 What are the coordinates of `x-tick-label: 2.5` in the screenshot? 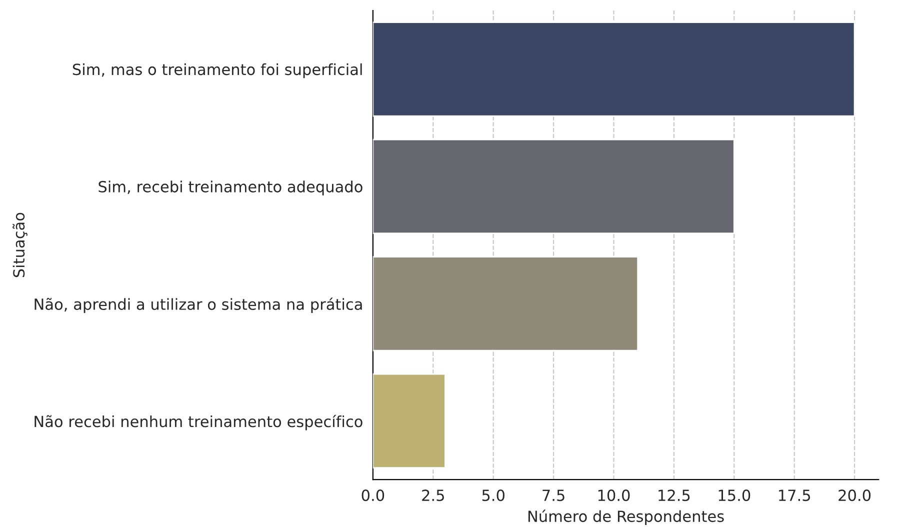 It's located at (433, 496).